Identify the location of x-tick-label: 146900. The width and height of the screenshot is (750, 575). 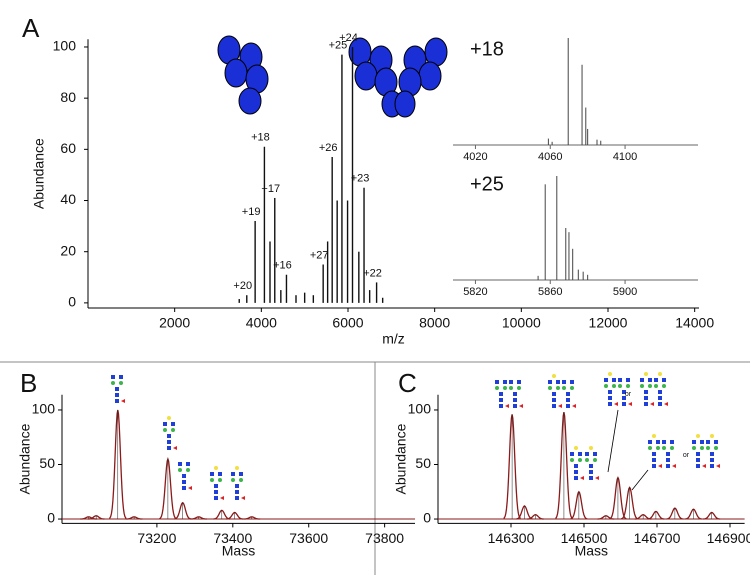
(728, 538).